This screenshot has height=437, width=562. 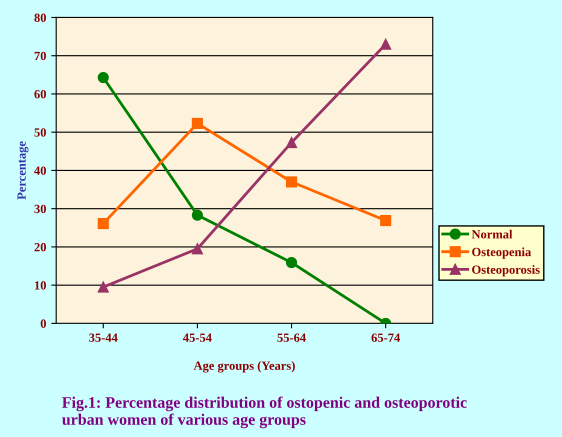 What do you see at coordinates (264, 412) in the screenshot?
I see `text: Fig.1: Percentage distribution of ostopenic and osteoporotic urban women of various age groups` at bounding box center [264, 412].